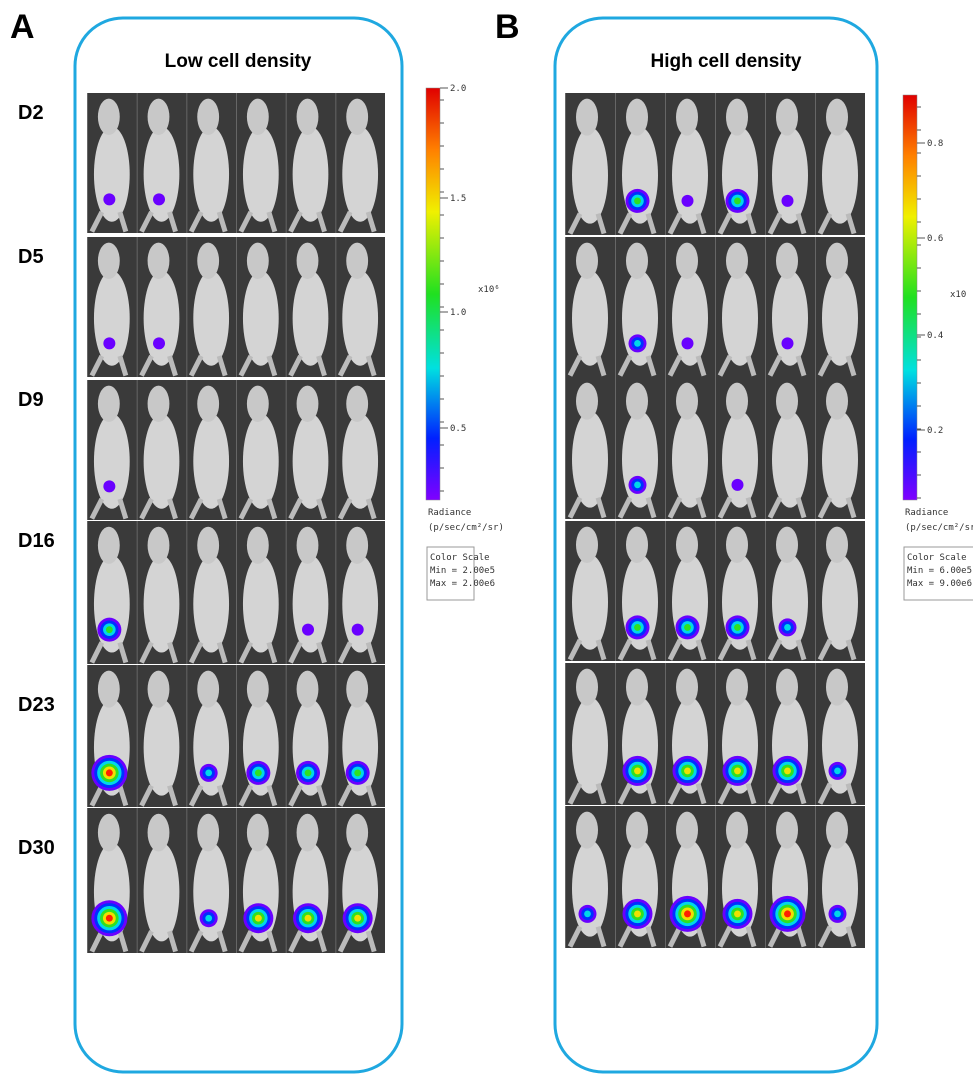  What do you see at coordinates (958, 295) in the screenshot?
I see `colorbar-exponent: x10` at bounding box center [958, 295].